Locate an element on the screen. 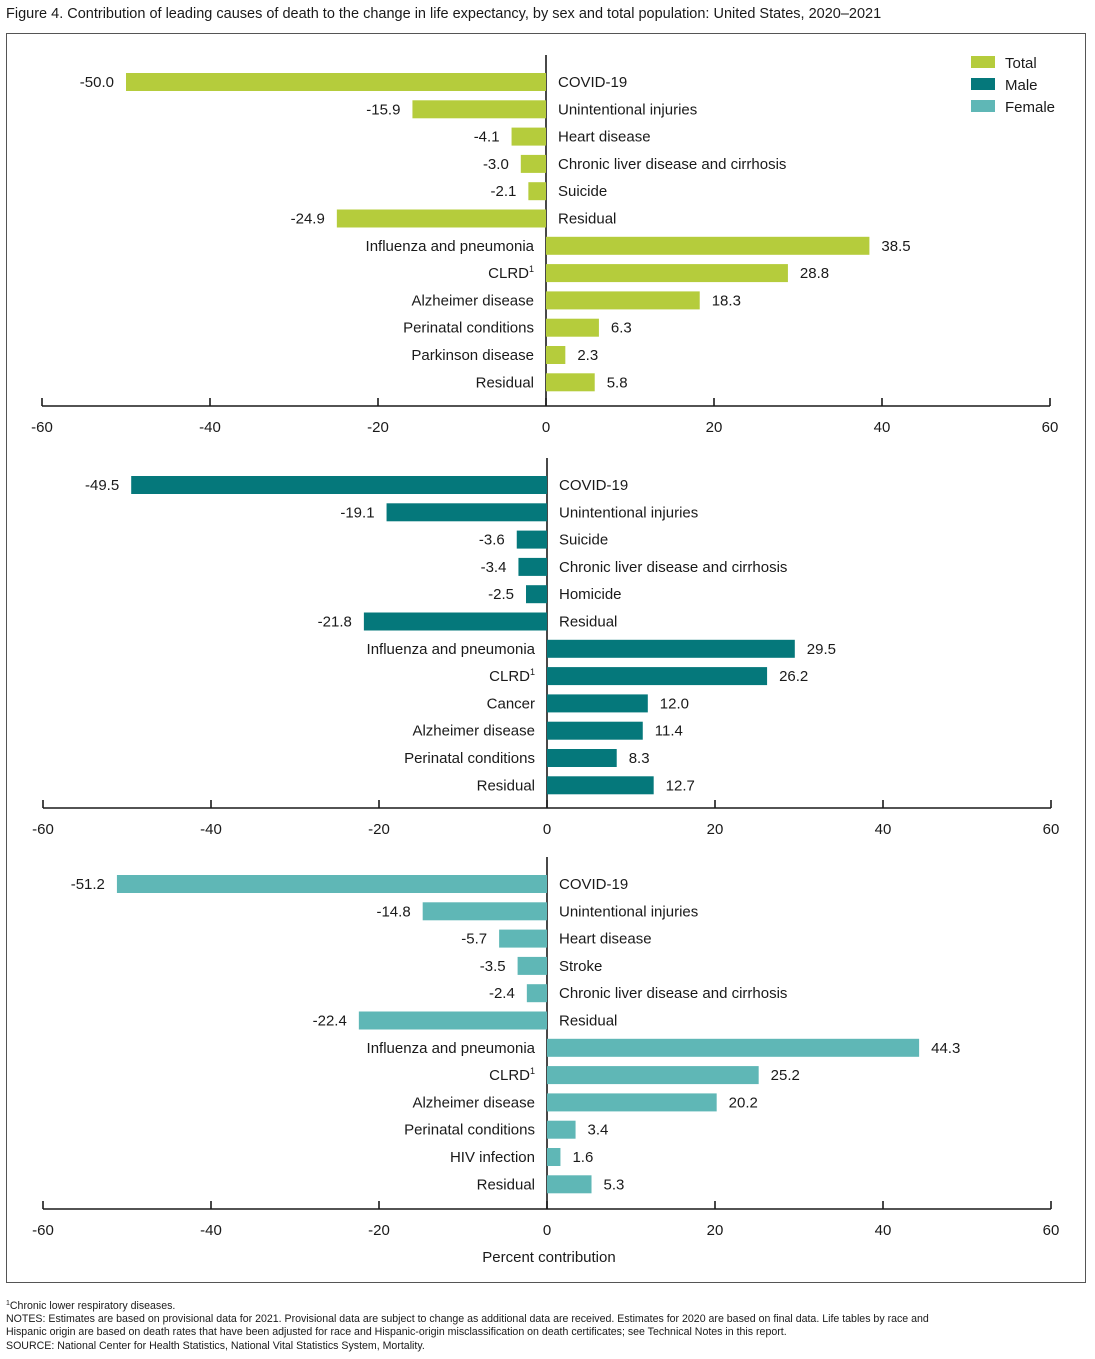 The image size is (1095, 1359). total-value-label: 38.5 is located at coordinates (895, 246).